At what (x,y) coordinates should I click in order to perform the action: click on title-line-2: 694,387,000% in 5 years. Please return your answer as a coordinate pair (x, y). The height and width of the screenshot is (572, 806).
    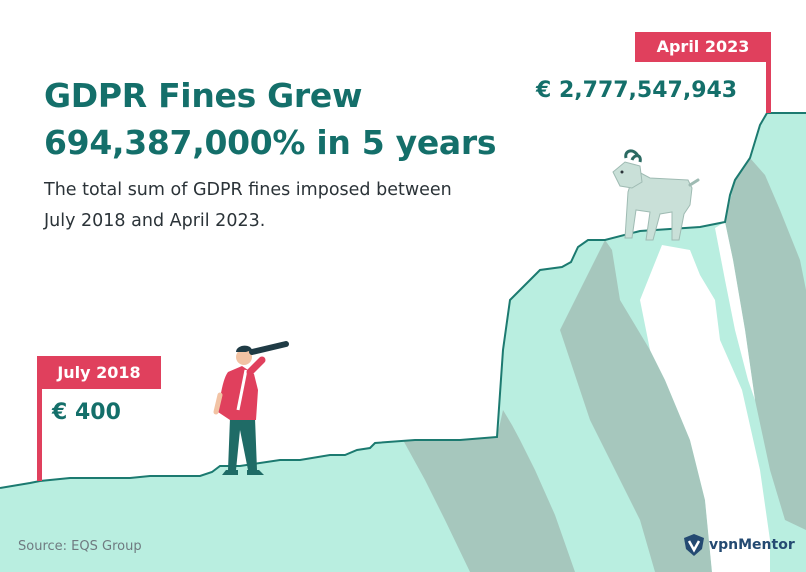
    Looking at the image, I should click on (270, 142).